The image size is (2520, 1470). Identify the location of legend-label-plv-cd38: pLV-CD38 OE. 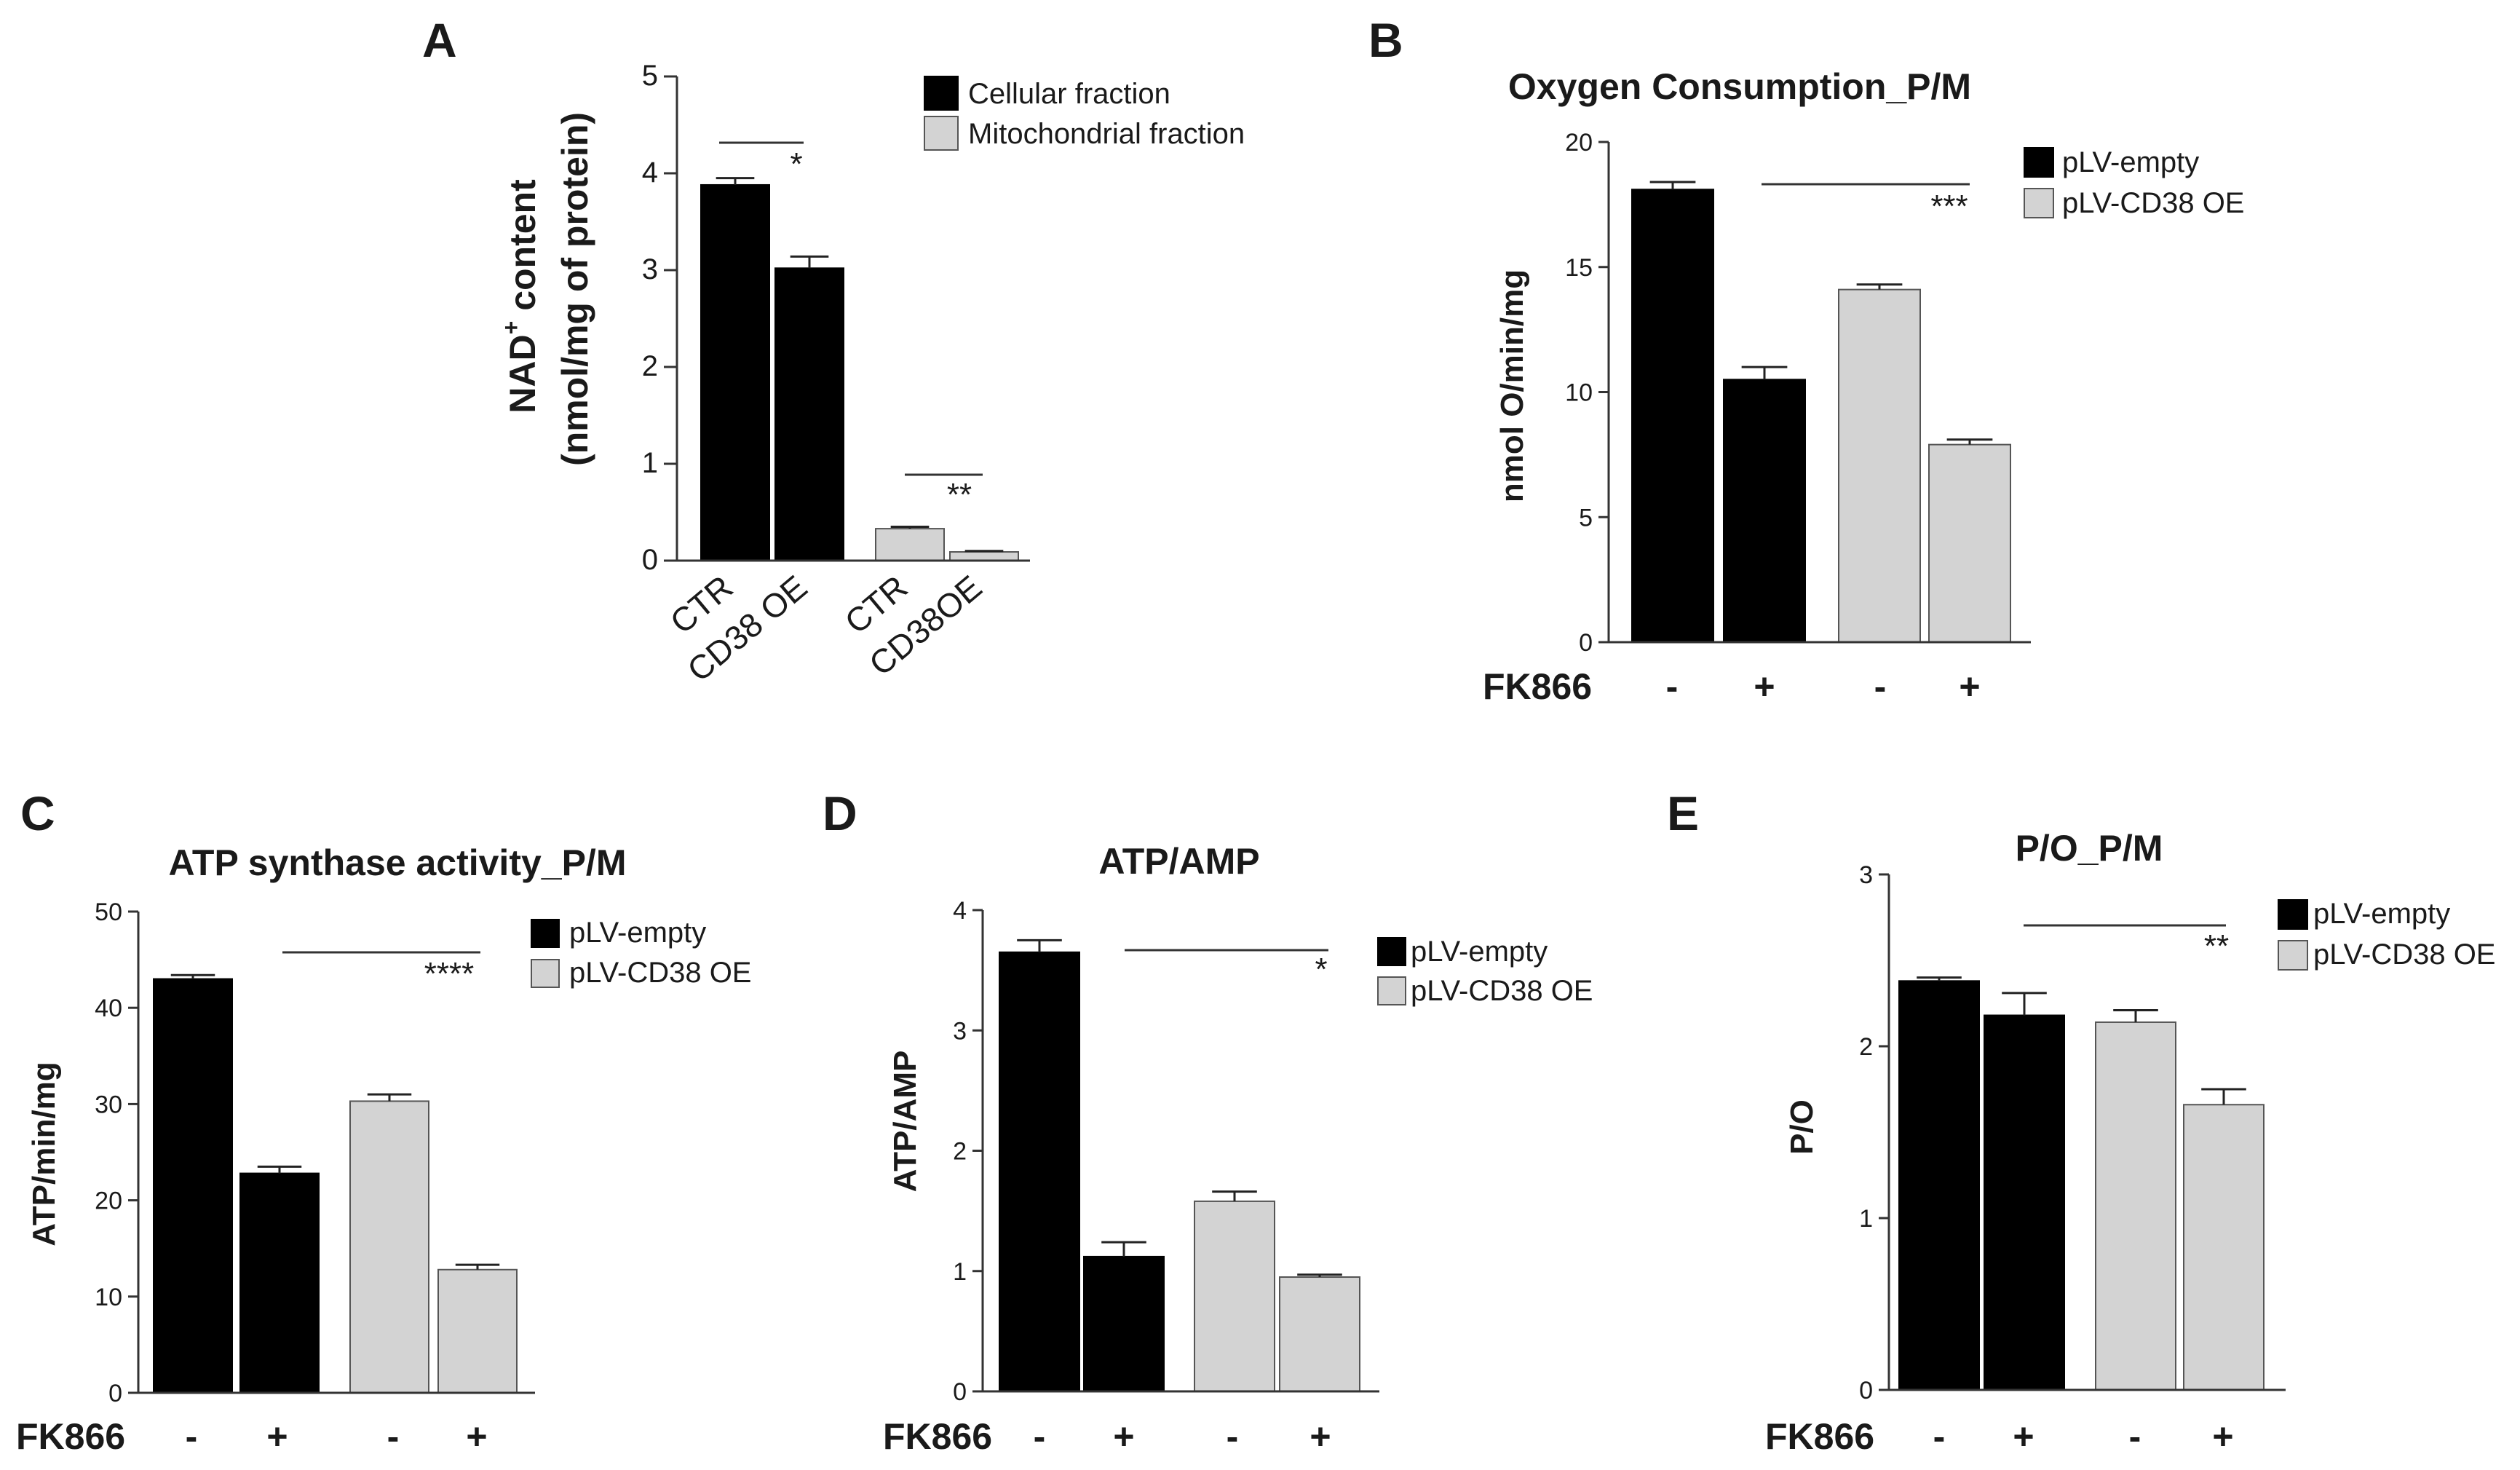
(660, 973).